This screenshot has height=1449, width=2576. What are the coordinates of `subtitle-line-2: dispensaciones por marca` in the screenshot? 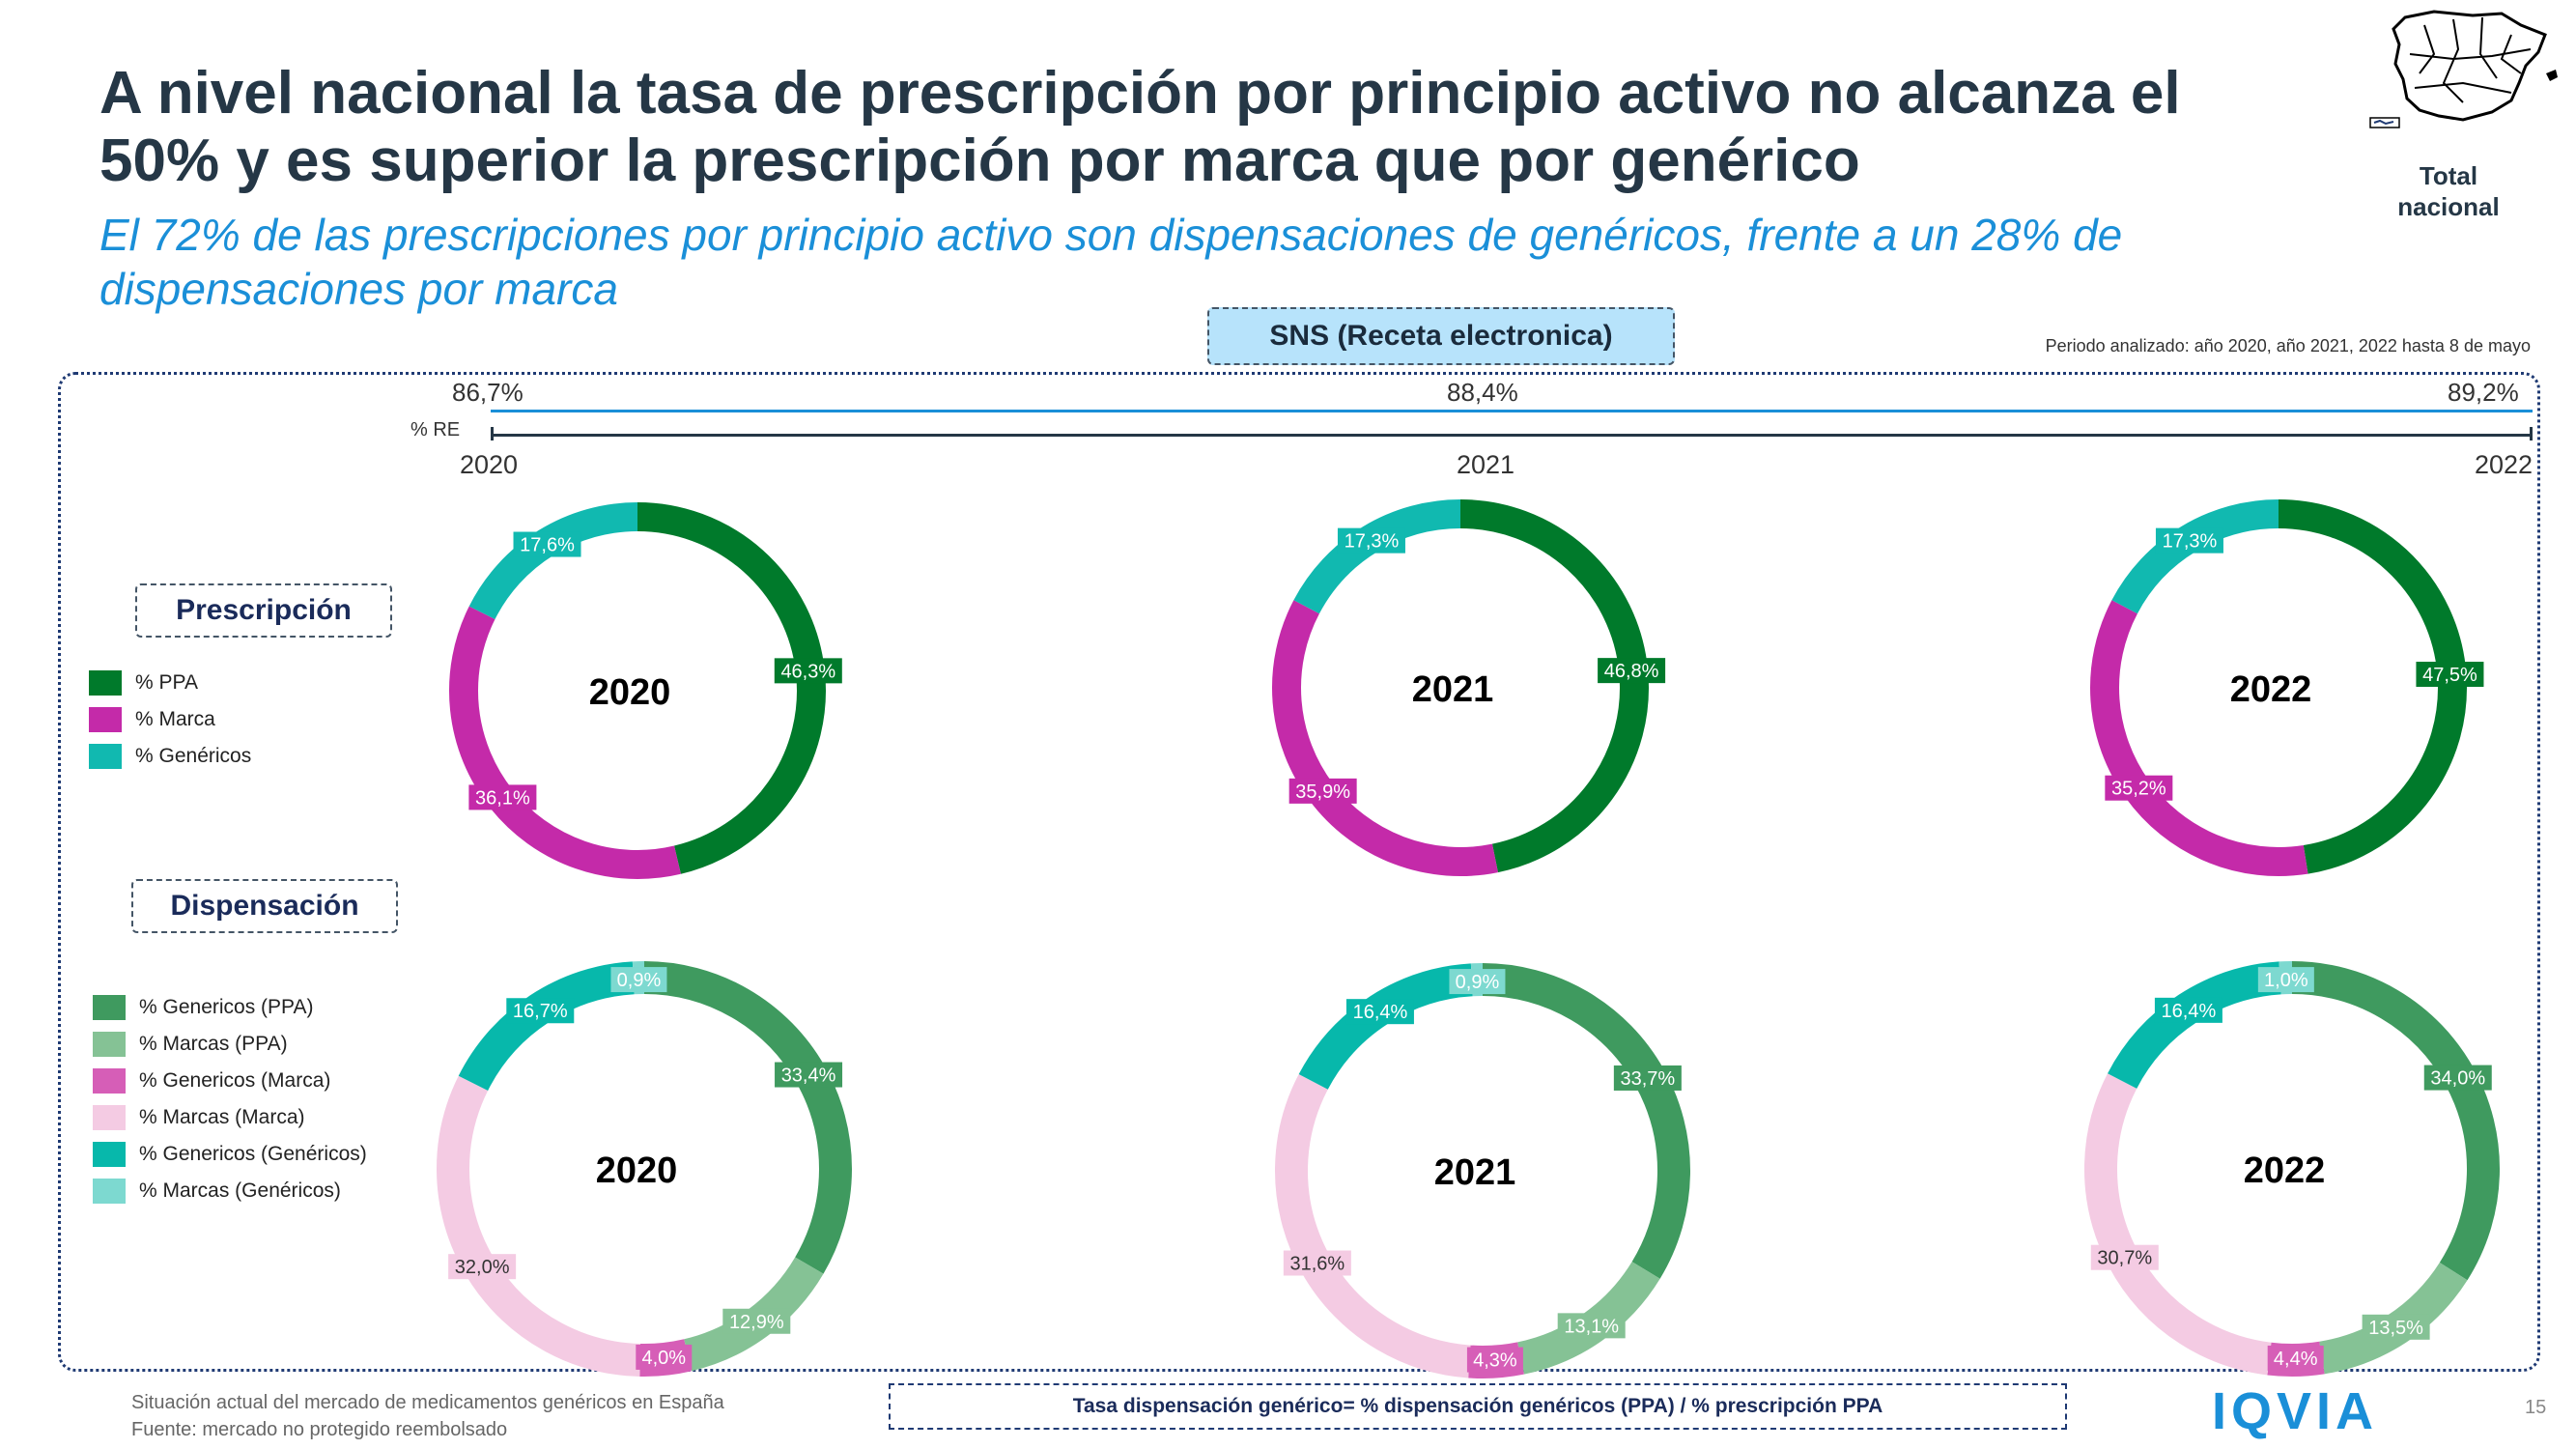 It's located at (358, 289).